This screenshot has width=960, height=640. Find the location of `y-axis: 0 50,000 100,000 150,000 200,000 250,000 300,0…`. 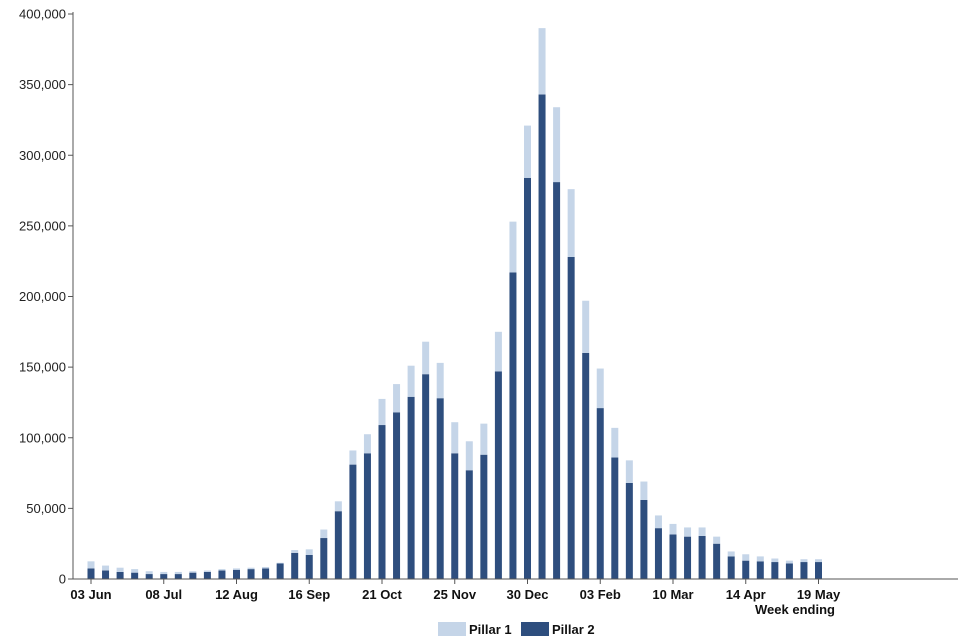

y-axis: 0 50,000 100,000 150,000 200,000 250,000 300,0… is located at coordinates (46, 297).